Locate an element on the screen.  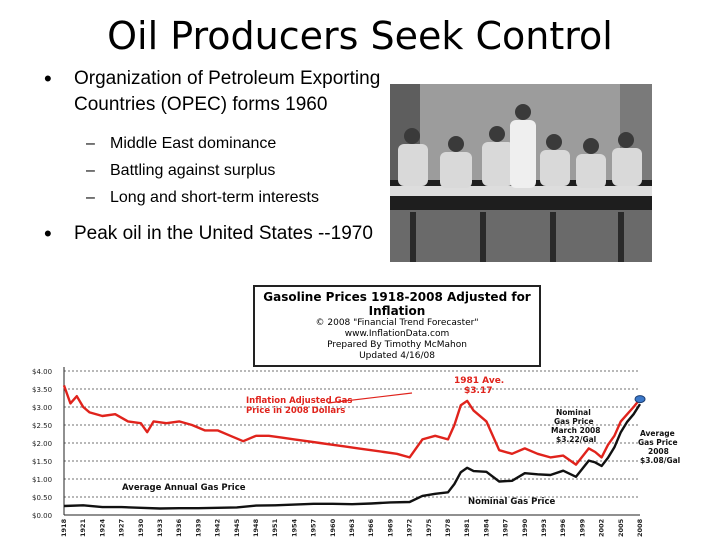
y-tick-label: $0.50 is located at coordinates (42, 498).